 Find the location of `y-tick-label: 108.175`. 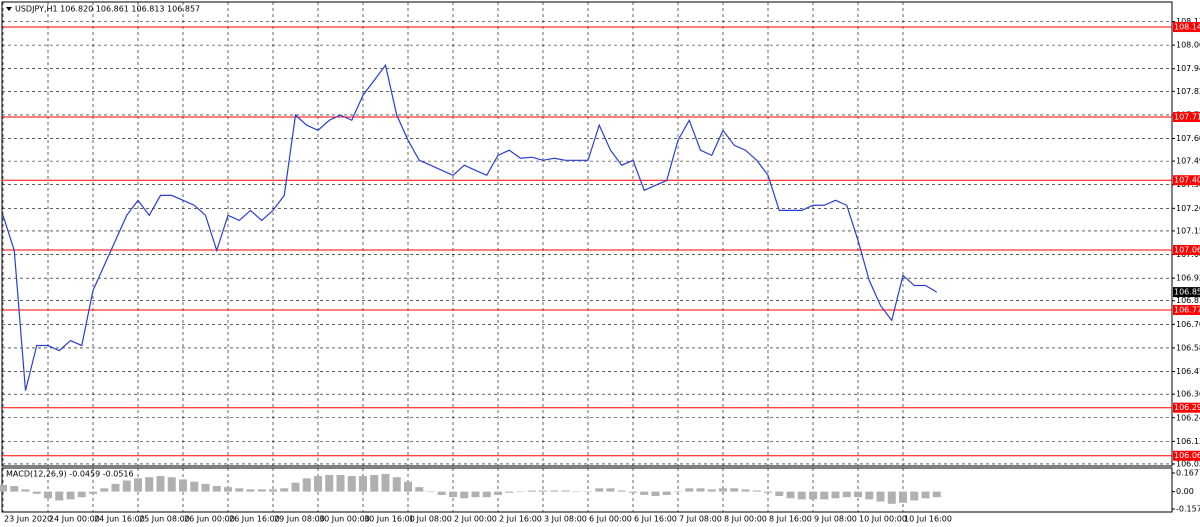

y-tick-label: 108.175 is located at coordinates (1188, 21).